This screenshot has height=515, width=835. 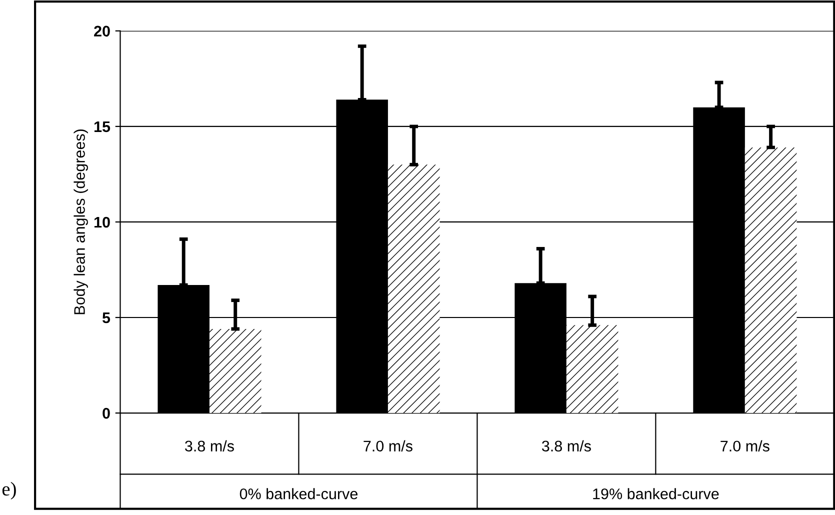 What do you see at coordinates (9, 491) in the screenshot?
I see `text: e)` at bounding box center [9, 491].